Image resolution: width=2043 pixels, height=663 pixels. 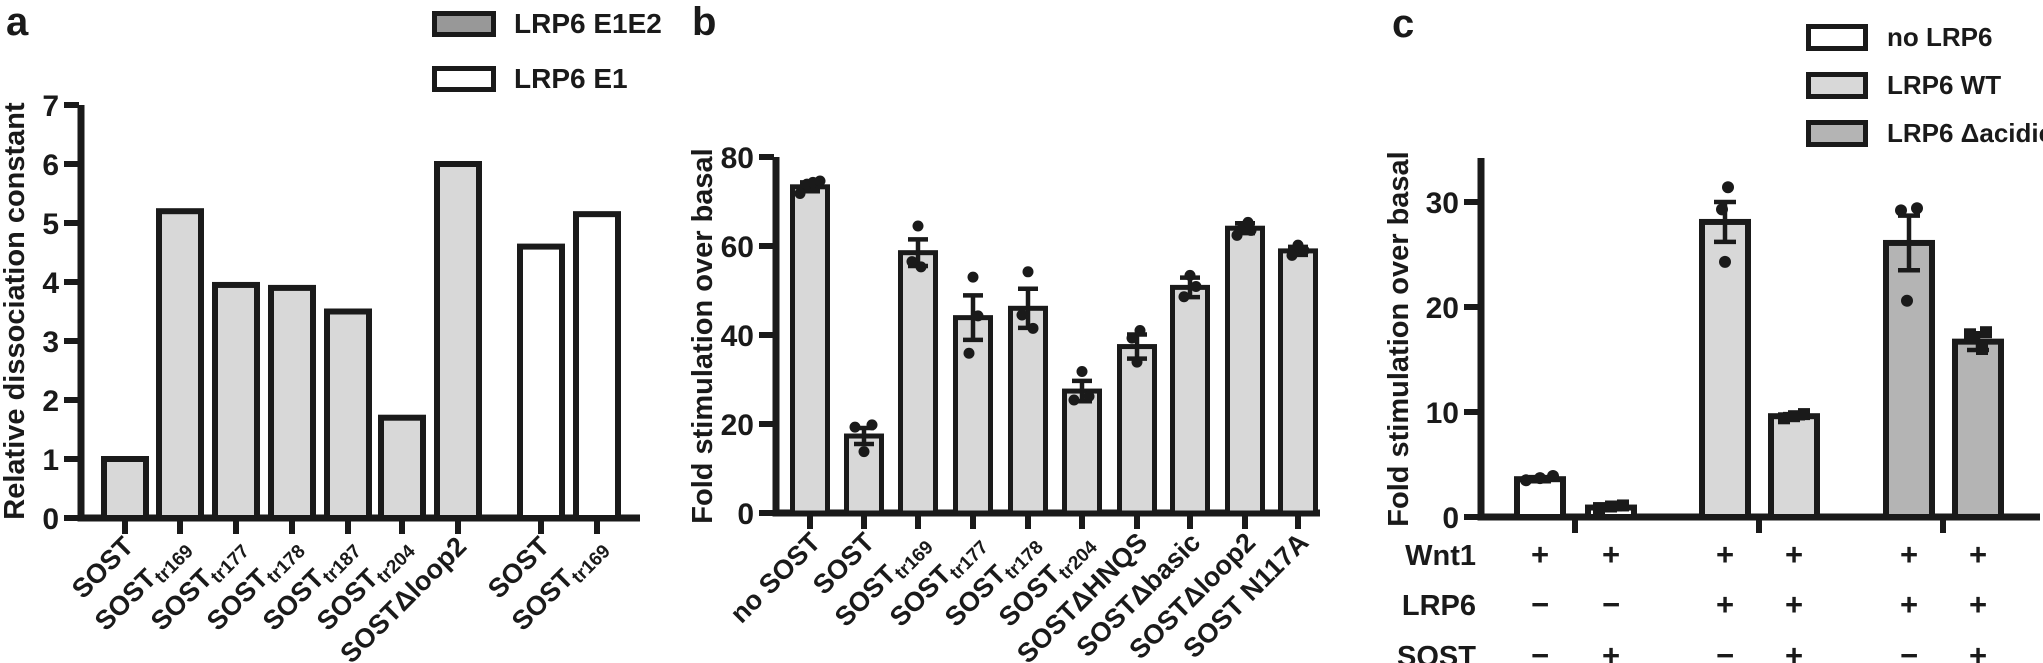 What do you see at coordinates (1940, 37) in the screenshot?
I see `legend-label-no-lrp6: no LRP6` at bounding box center [1940, 37].